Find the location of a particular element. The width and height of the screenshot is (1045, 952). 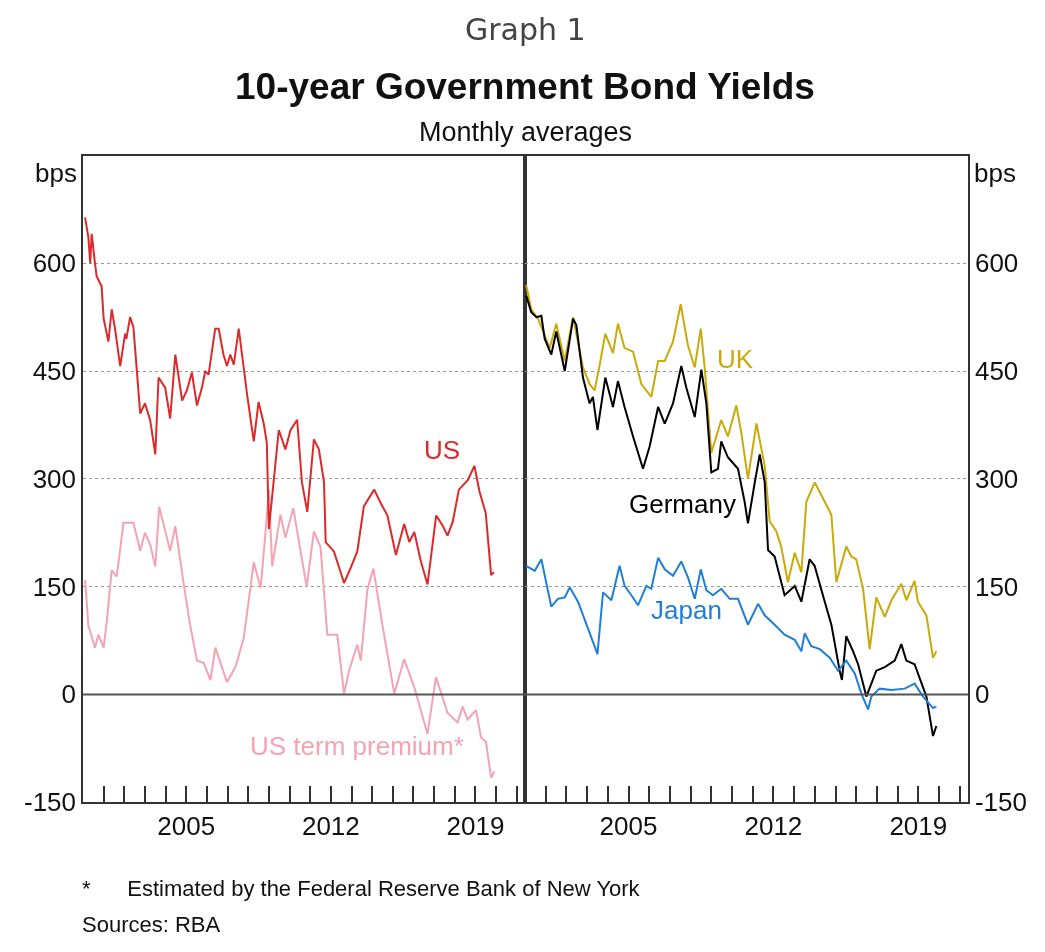

source-note: Sources: RBA is located at coordinates (151, 924).